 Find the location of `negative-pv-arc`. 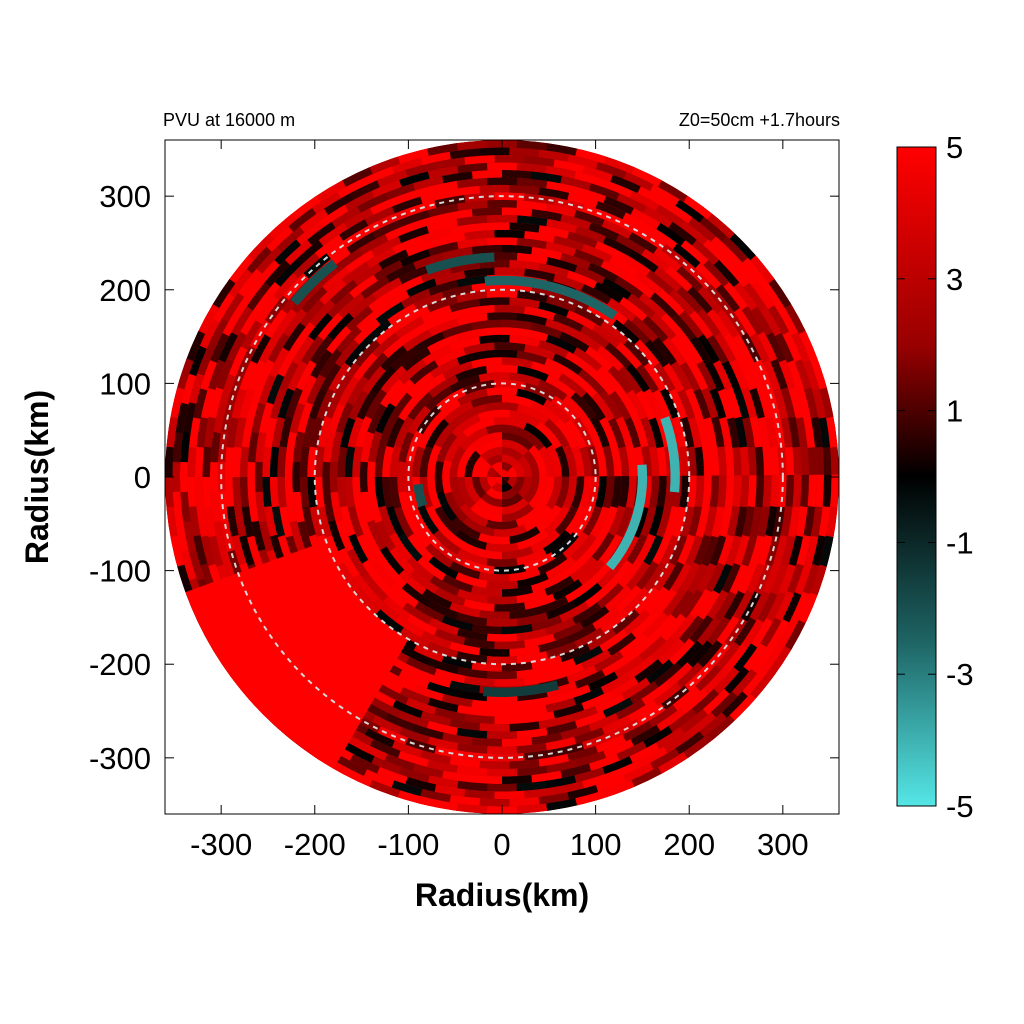

negative-pv-arc is located at coordinates (460, 263).